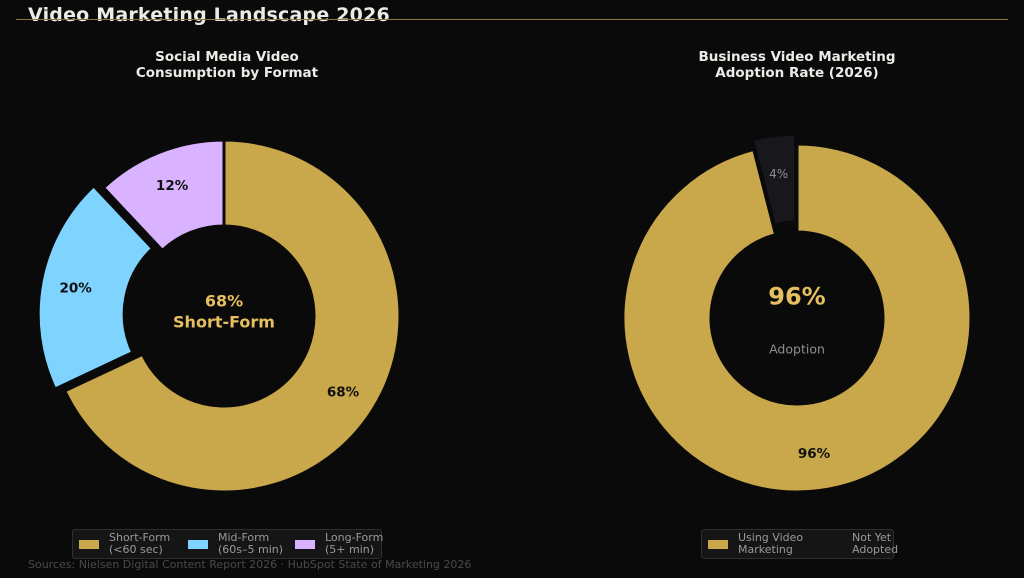  What do you see at coordinates (172, 186) in the screenshot?
I see `chart1-value-label-long: 12%` at bounding box center [172, 186].